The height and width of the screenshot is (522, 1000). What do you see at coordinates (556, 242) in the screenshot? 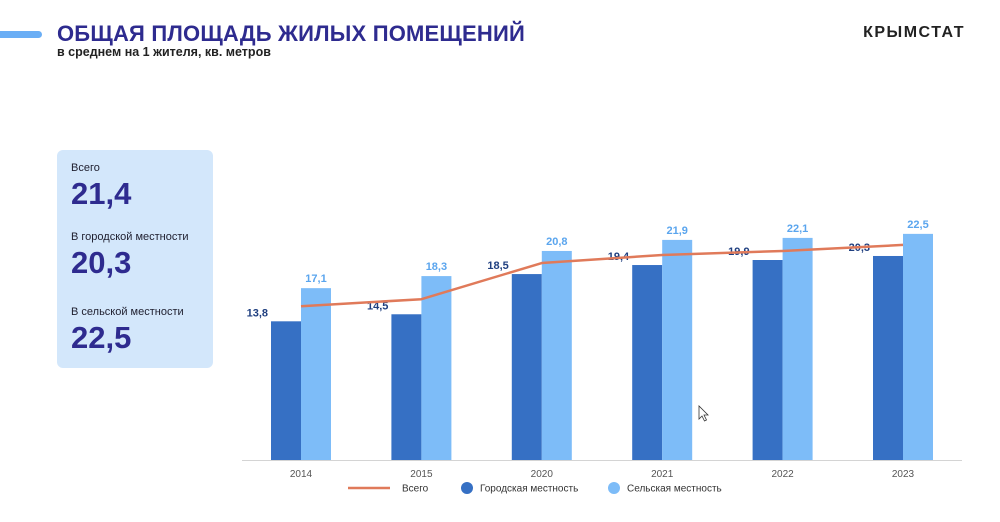
I see `data-label-rural-2020: 20,8` at bounding box center [556, 242].